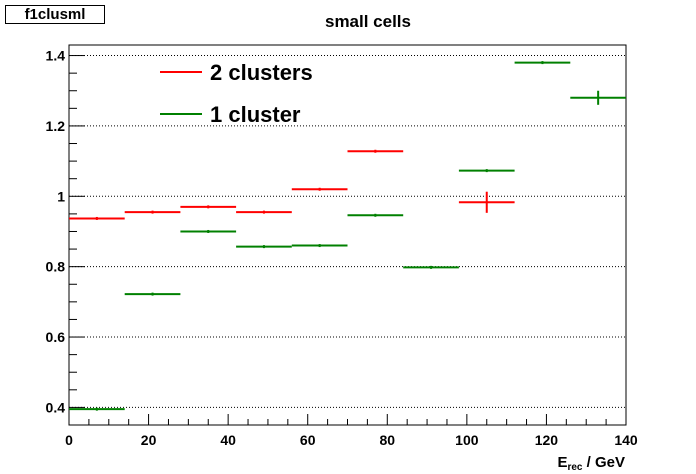  Describe the element at coordinates (228, 440) in the screenshot. I see `x-tick-label: 40` at that location.